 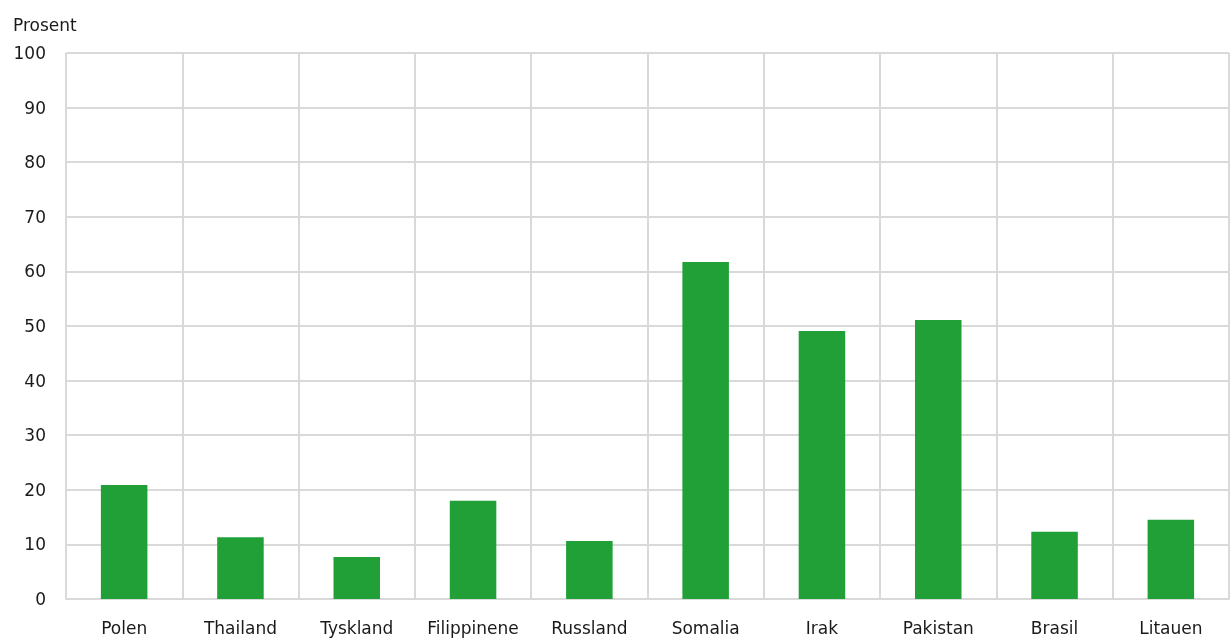 What do you see at coordinates (35, 435) in the screenshot?
I see `y-tick-label: 30` at bounding box center [35, 435].